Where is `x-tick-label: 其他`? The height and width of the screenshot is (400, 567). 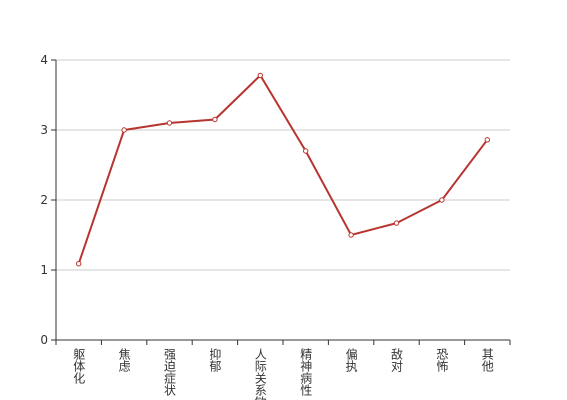 x-tick-label: 其他 is located at coordinates (487, 360).